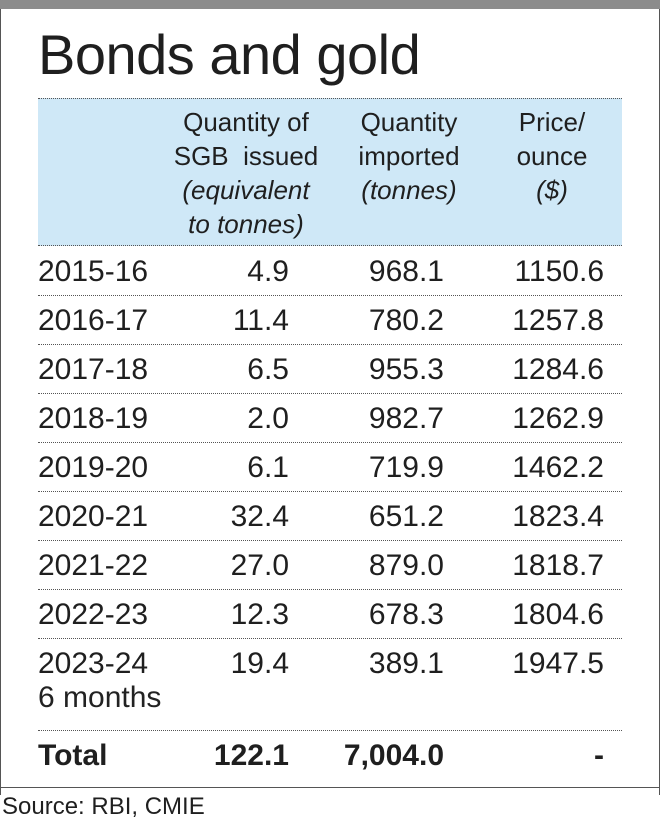  I want to click on header-price-line3: ($), so click(552, 190).